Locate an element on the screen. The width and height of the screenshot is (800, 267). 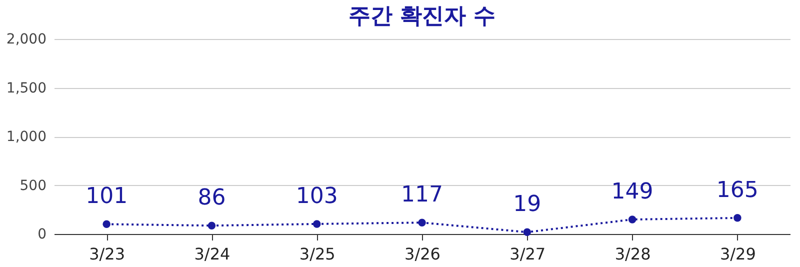
data-label: 117 is located at coordinates (422, 195).